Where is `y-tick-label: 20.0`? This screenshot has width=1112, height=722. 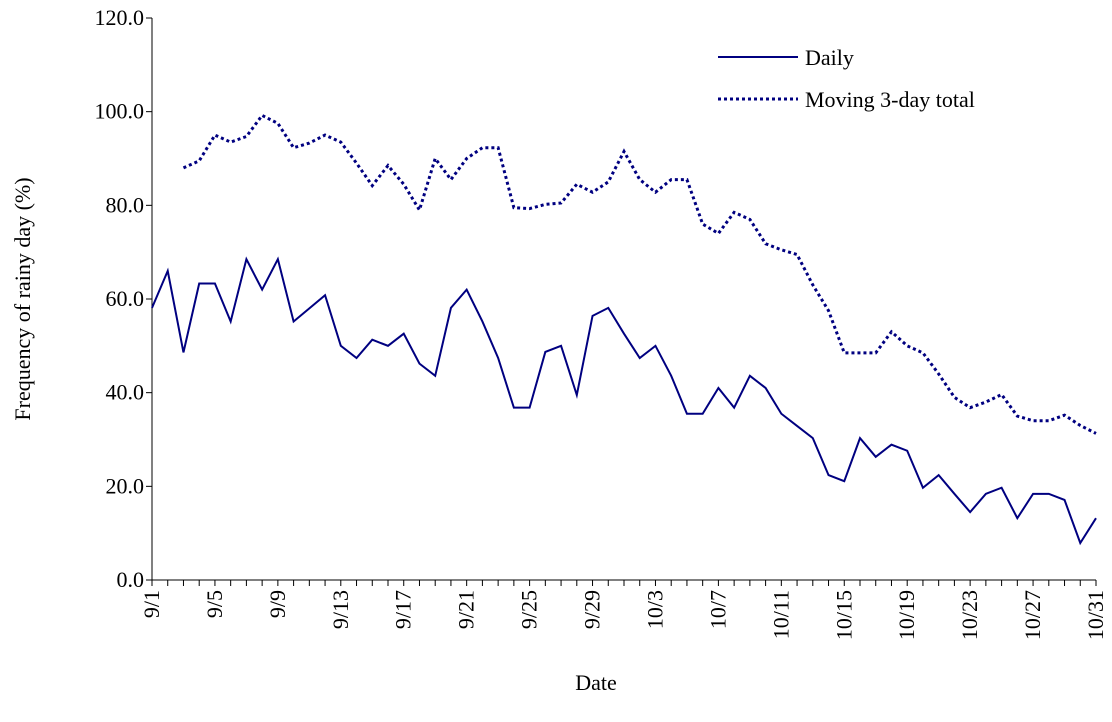 y-tick-label: 20.0 is located at coordinates (125, 485).